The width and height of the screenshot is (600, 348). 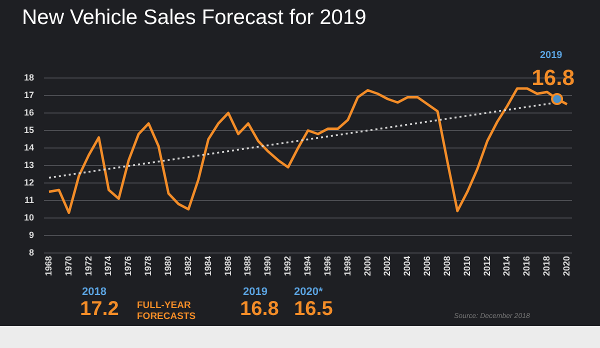 What do you see at coordinates (29, 165) in the screenshot?
I see `y-tick-label: 13` at bounding box center [29, 165].